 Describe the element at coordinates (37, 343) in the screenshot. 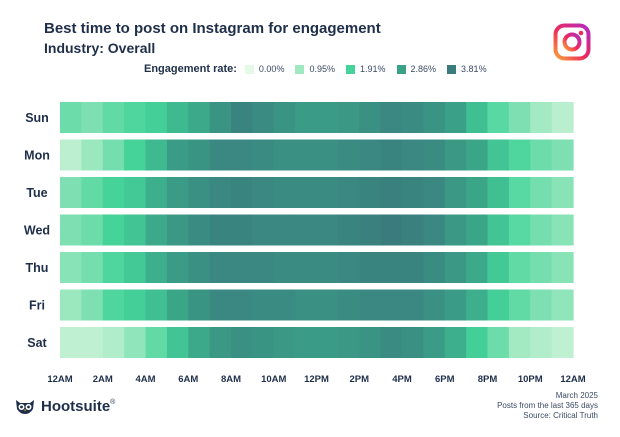

I see `row-label: Sat` at that location.